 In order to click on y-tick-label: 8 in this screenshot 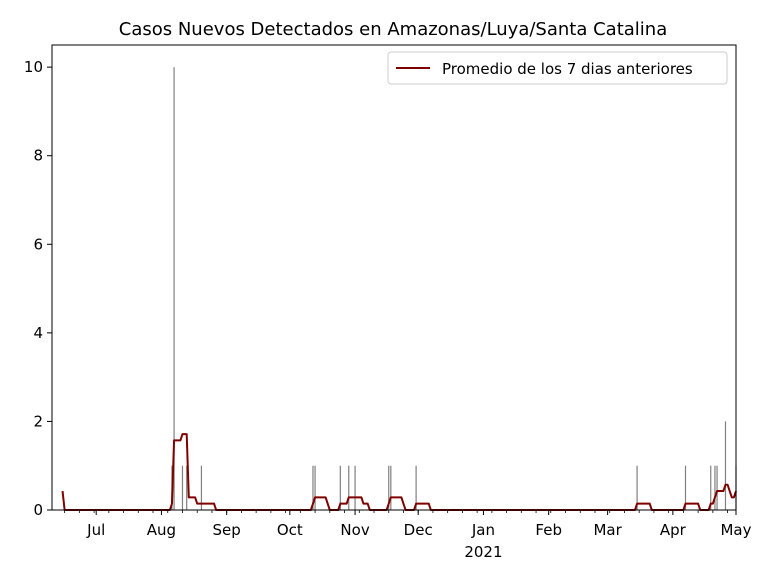, I will do `click(38, 156)`.